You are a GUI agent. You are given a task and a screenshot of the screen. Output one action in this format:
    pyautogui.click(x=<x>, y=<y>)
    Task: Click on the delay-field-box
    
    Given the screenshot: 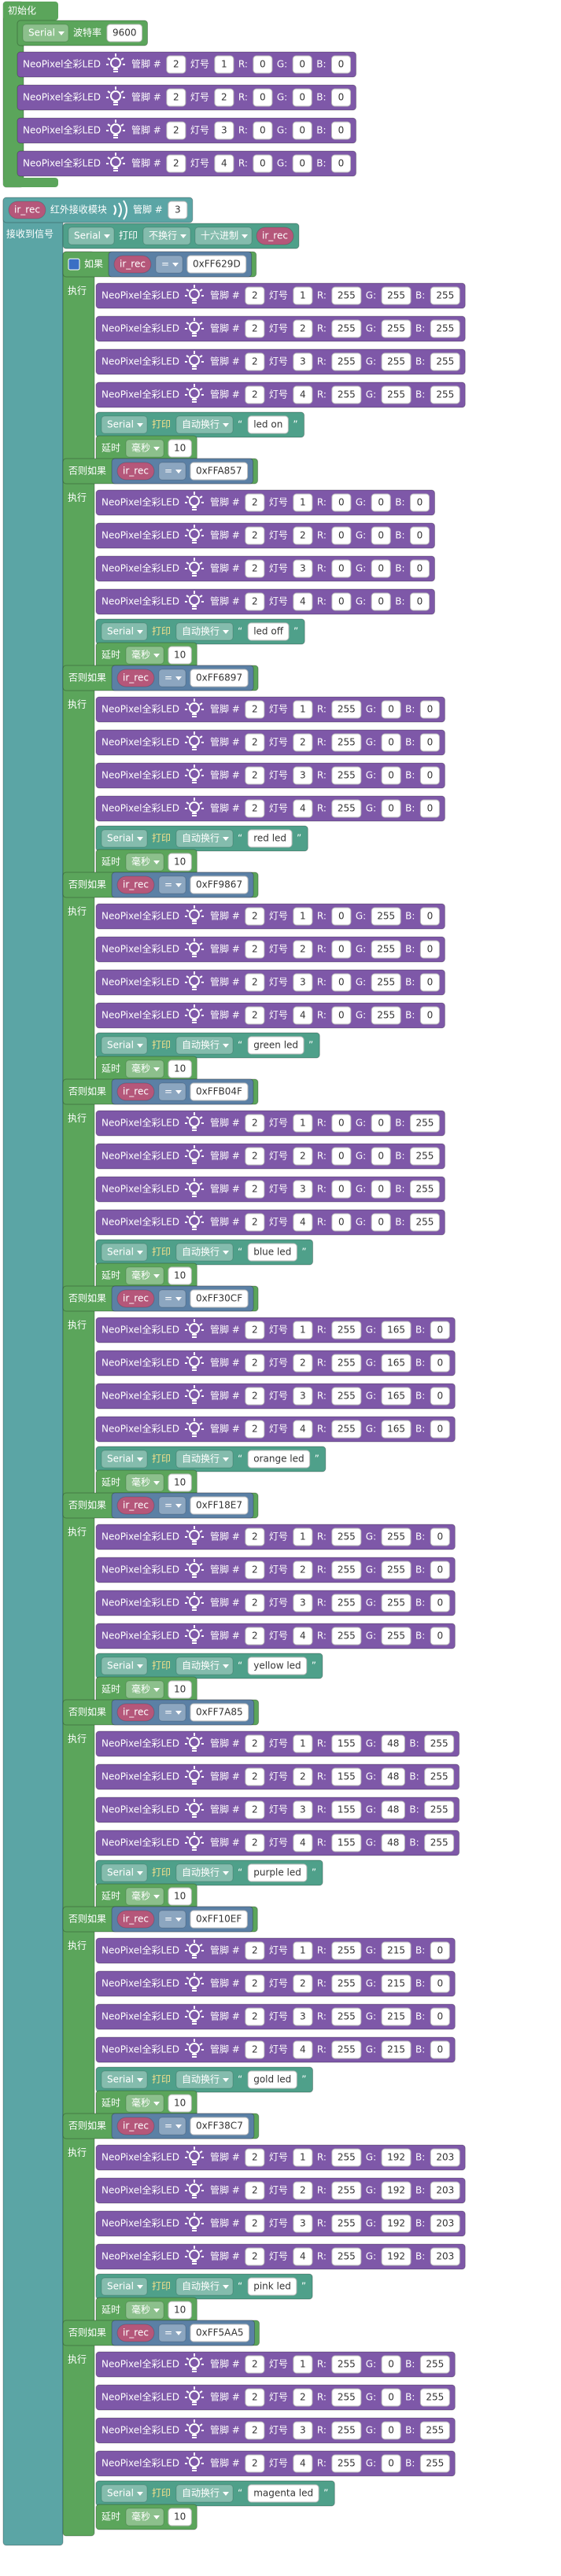 What is the action you would take?
    pyautogui.click(x=180, y=448)
    